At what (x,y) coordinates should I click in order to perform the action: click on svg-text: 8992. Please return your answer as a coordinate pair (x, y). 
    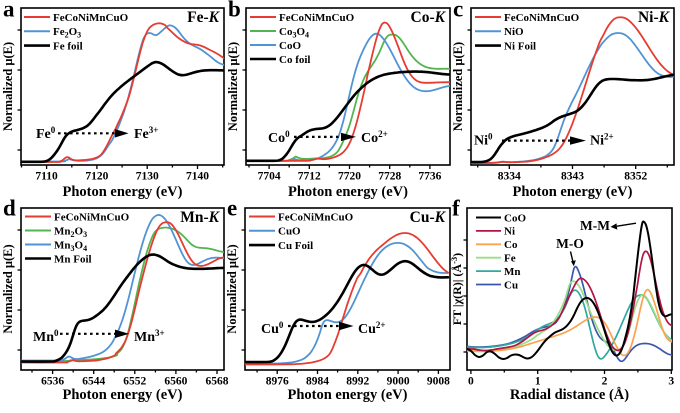
    Looking at the image, I should click on (357, 382).